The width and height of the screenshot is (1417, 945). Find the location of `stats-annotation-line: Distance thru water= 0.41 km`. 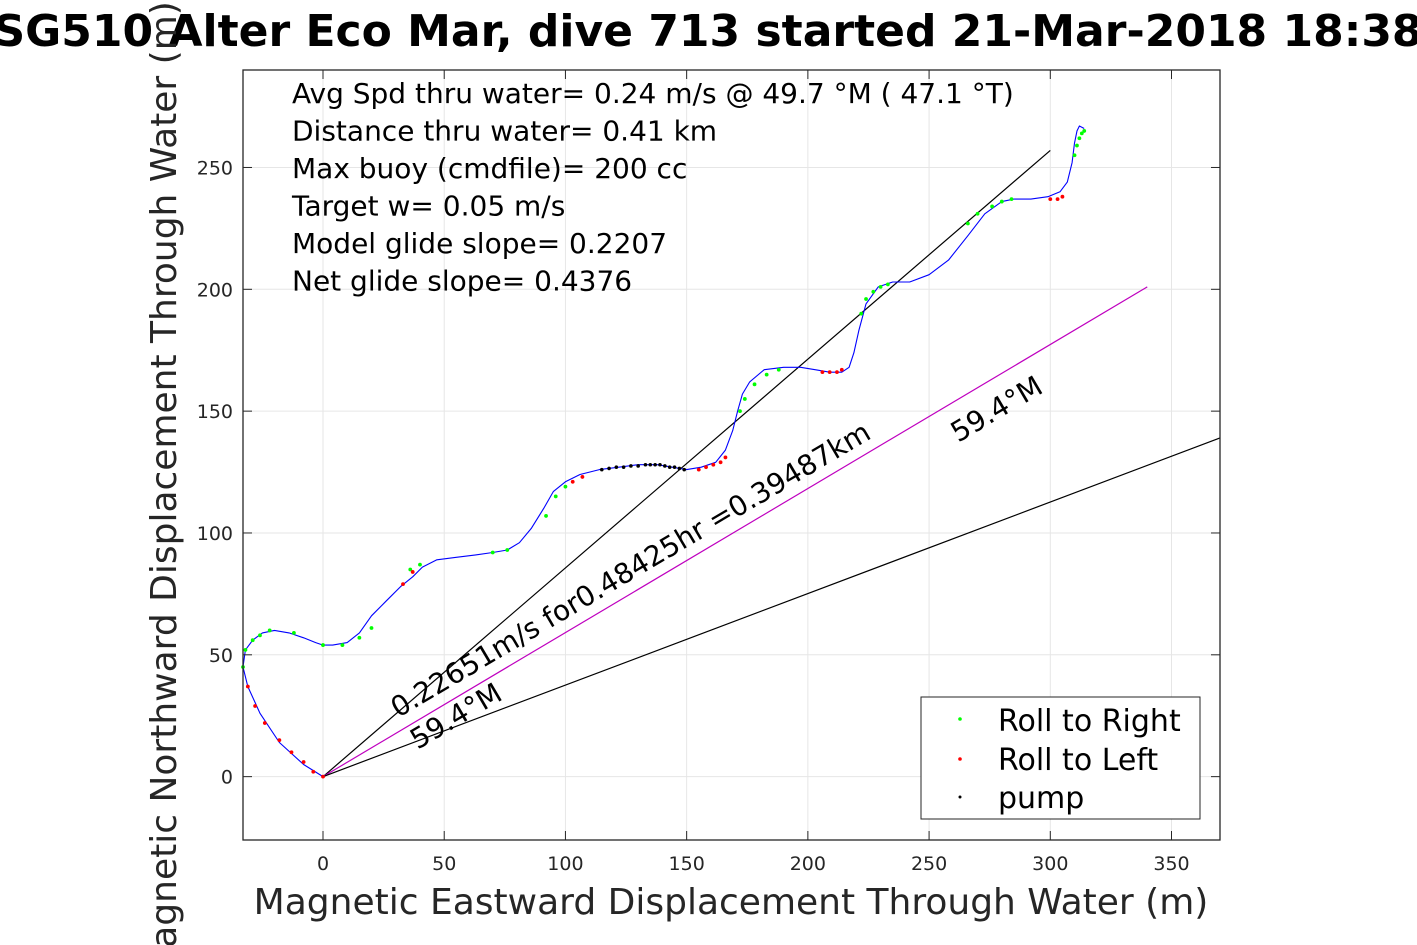

stats-annotation-line: Distance thru water= 0.41 km is located at coordinates (504, 131).